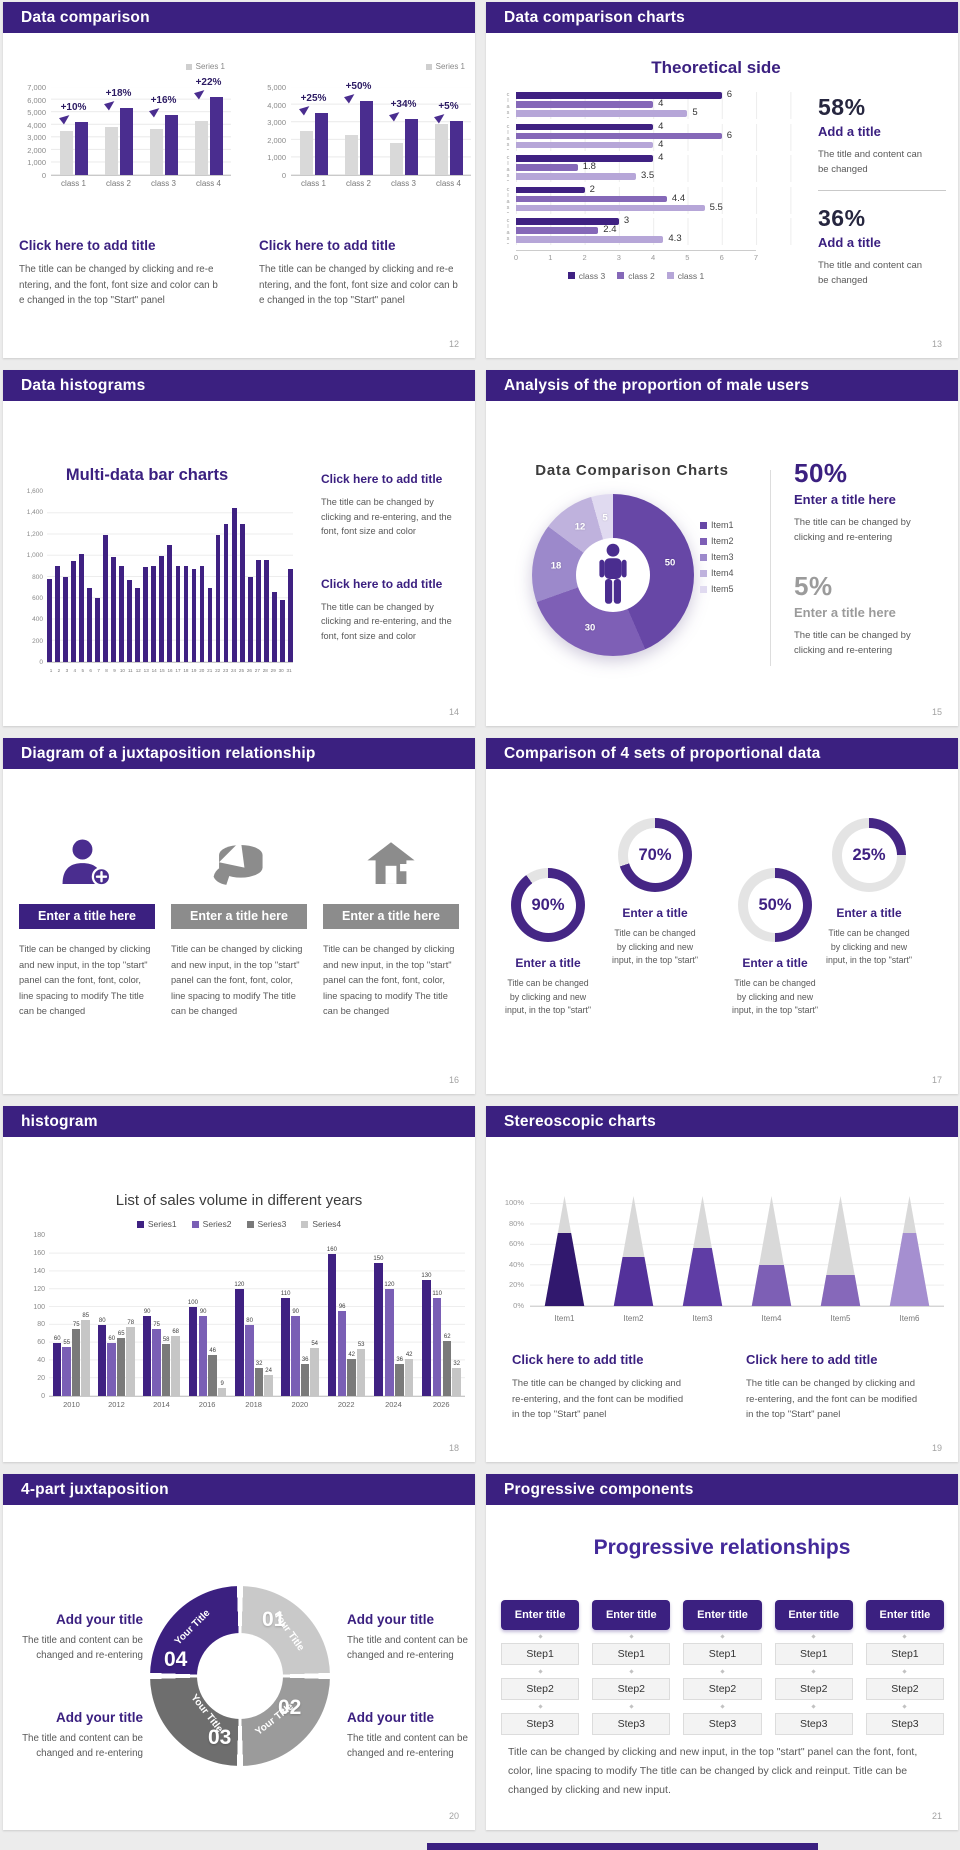 Image resolution: width=960 pixels, height=1850 pixels. Describe the element at coordinates (716, 67) in the screenshot. I see `chart-title: Theoretical side` at that location.